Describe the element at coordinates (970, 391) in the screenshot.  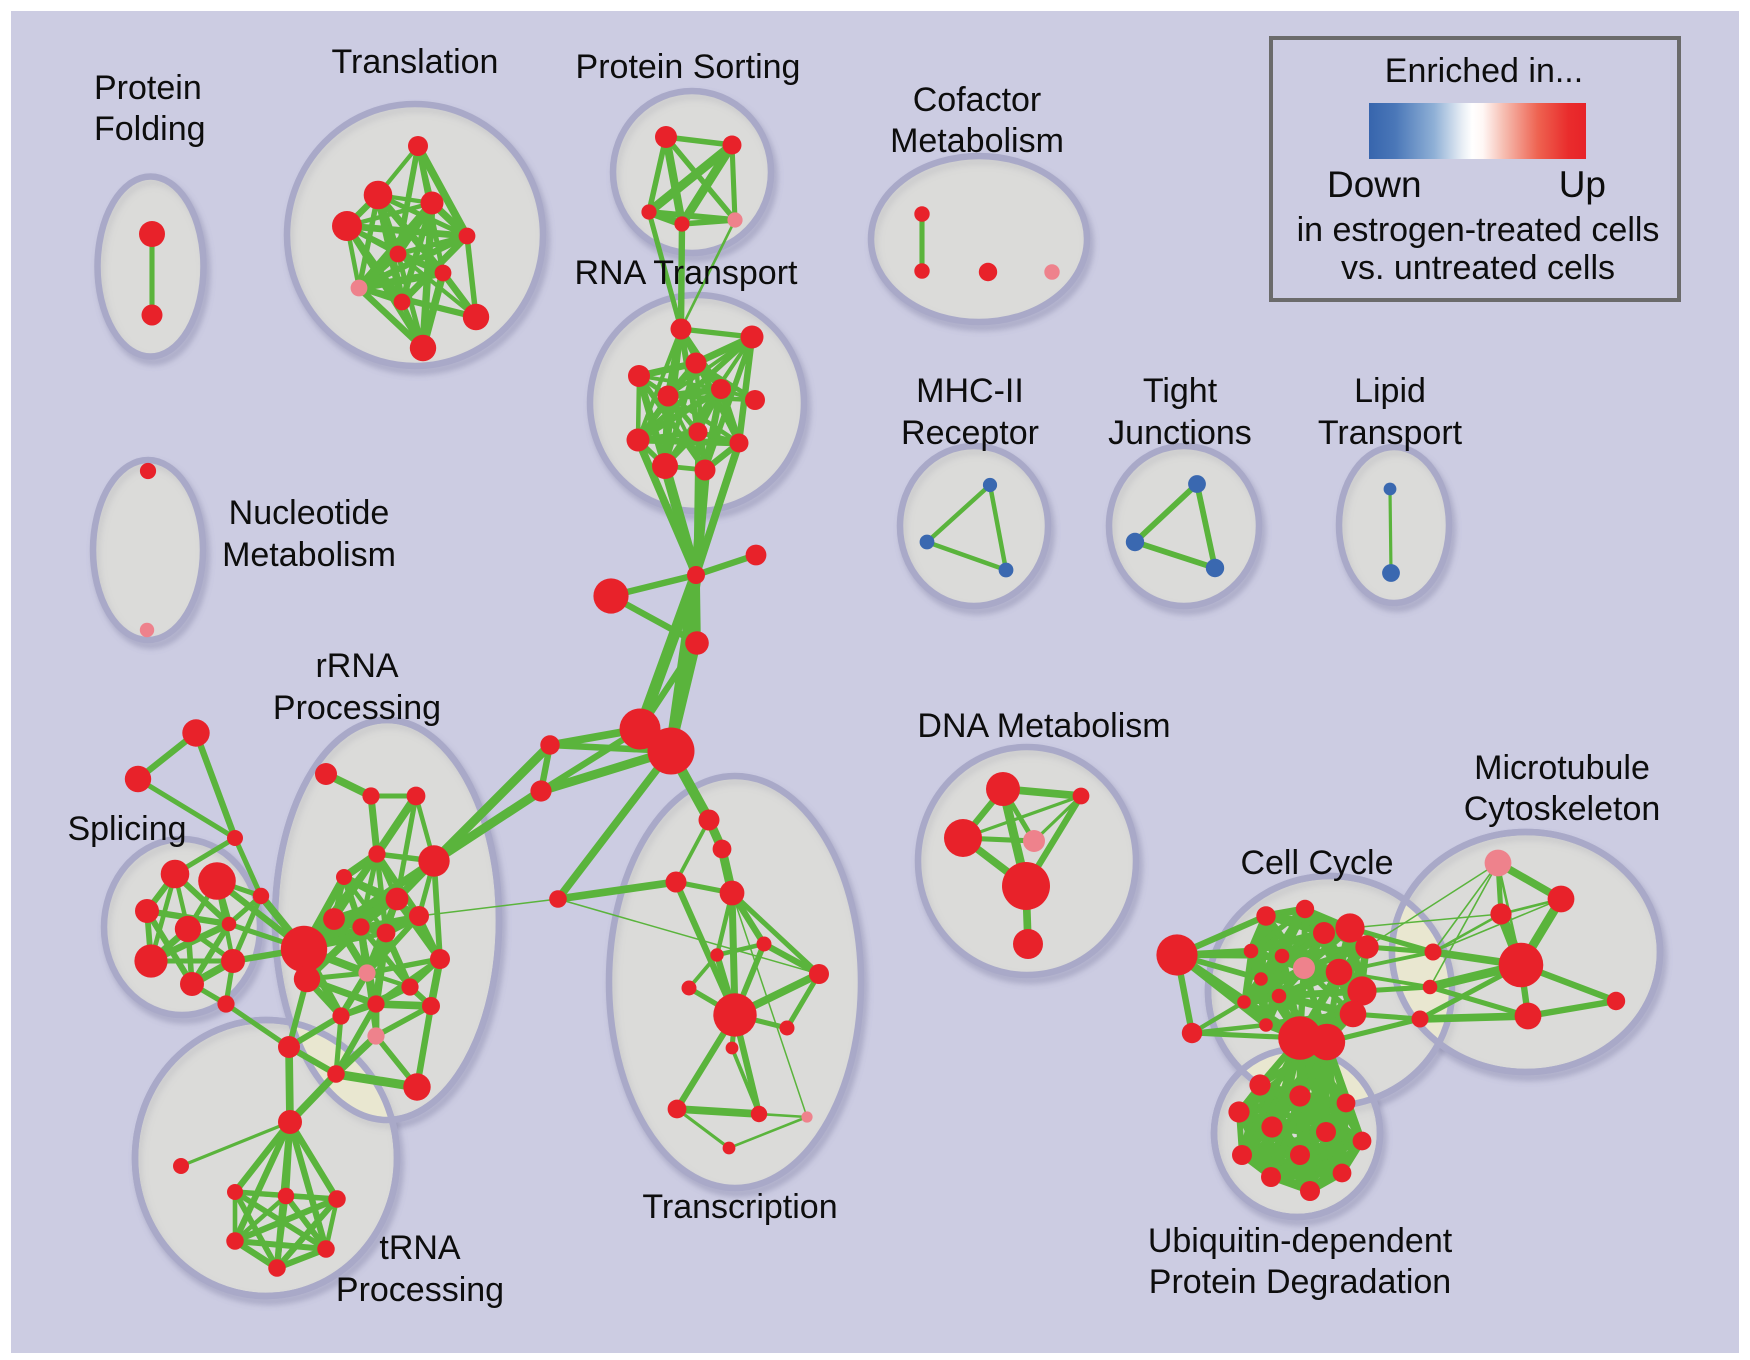
I see `svg-text: MHC-II` at that location.